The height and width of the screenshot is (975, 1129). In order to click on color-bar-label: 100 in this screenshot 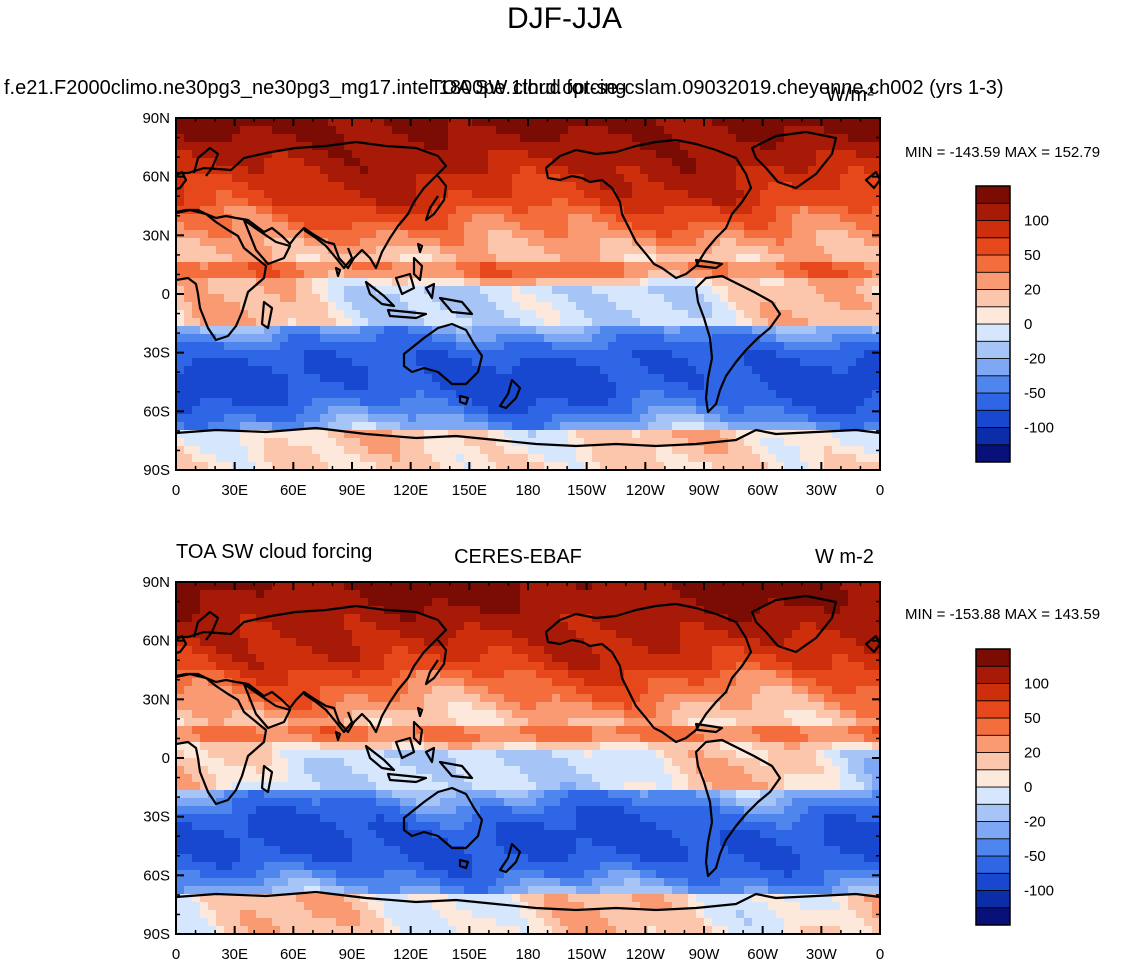, I will do `click(1036, 221)`.